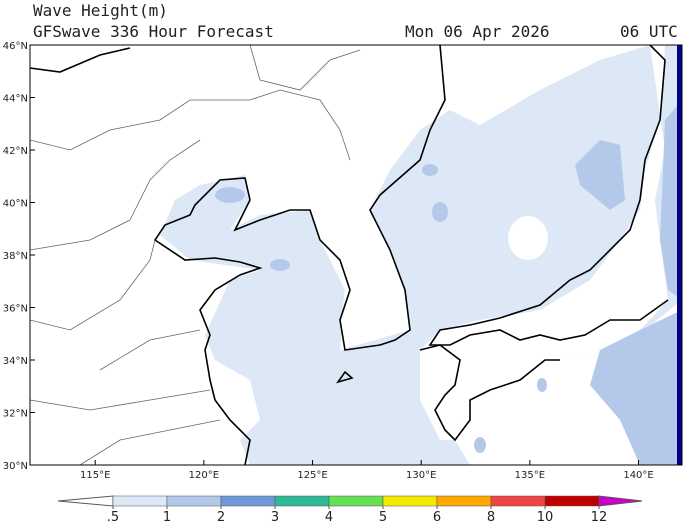 This screenshot has height=529, width=700. What do you see at coordinates (153, 31) in the screenshot?
I see `subtitle: GFSwave 336 Hour Forecast` at bounding box center [153, 31].